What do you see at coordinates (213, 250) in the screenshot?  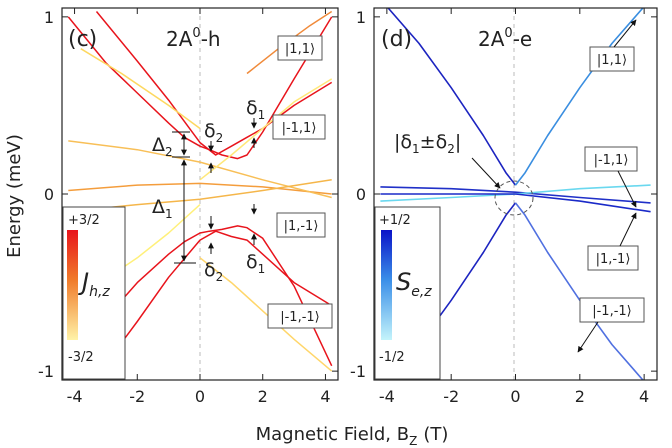 I see `small-delta-2-bottom: δ2` at bounding box center [213, 250].